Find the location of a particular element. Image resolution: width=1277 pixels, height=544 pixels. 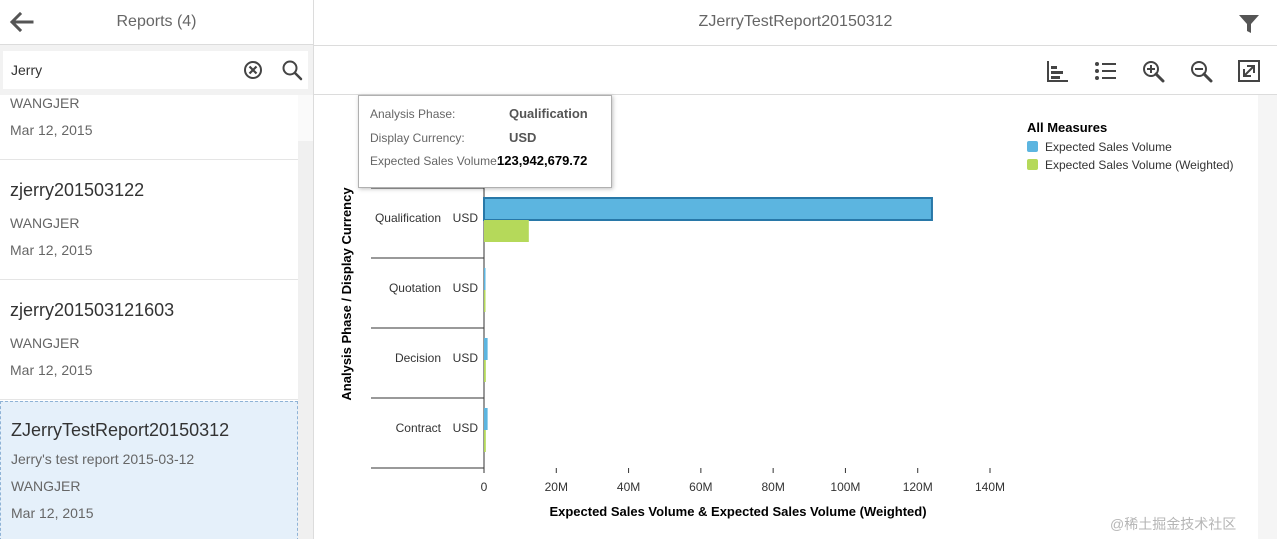

scrollbar-thumb is located at coordinates (305, 118).